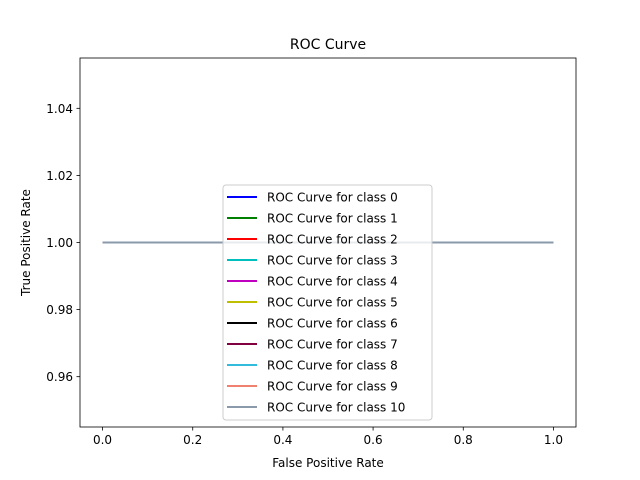 The width and height of the screenshot is (640, 480). What do you see at coordinates (328, 437) in the screenshot?
I see `x-axis: 0.0 0.2 0.4 0.6 0.8 1.0` at bounding box center [328, 437].